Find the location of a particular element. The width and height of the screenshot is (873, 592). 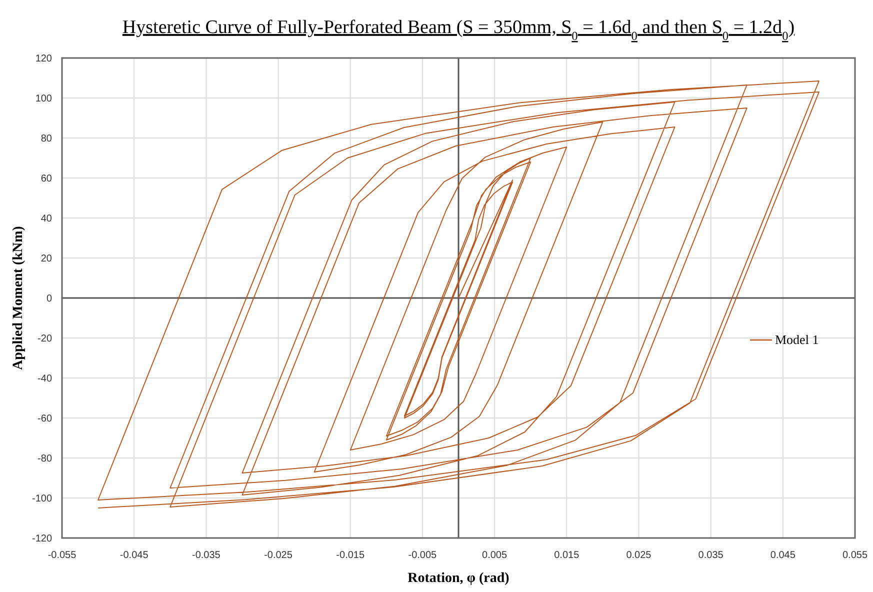

x-tick-label: -0.025 is located at coordinates (278, 555).